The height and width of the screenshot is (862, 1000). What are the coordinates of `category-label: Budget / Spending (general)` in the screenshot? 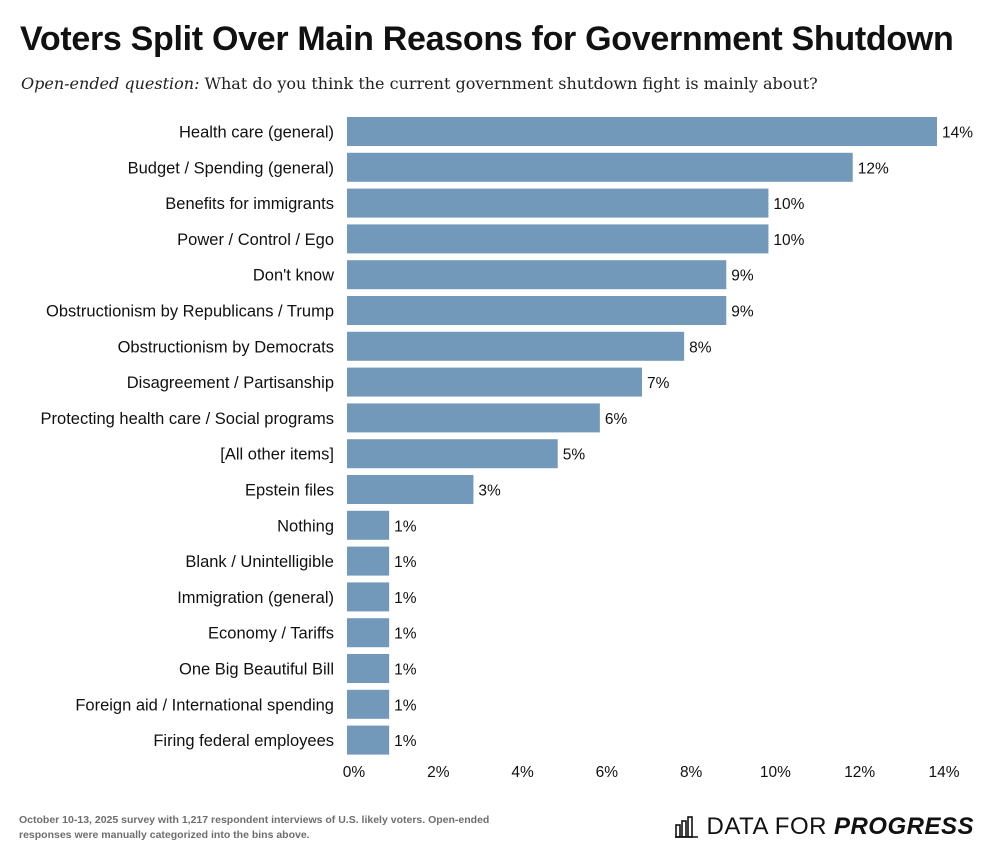 It's located at (231, 168).